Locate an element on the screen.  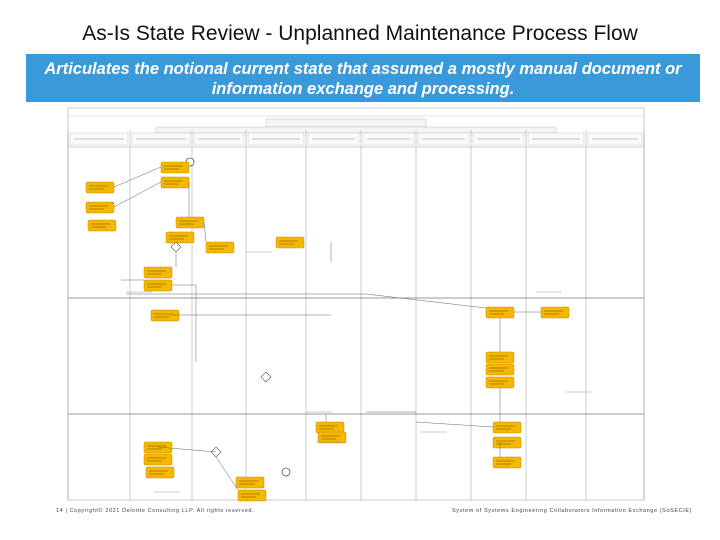
pool-header-top is located at coordinates (346, 123).